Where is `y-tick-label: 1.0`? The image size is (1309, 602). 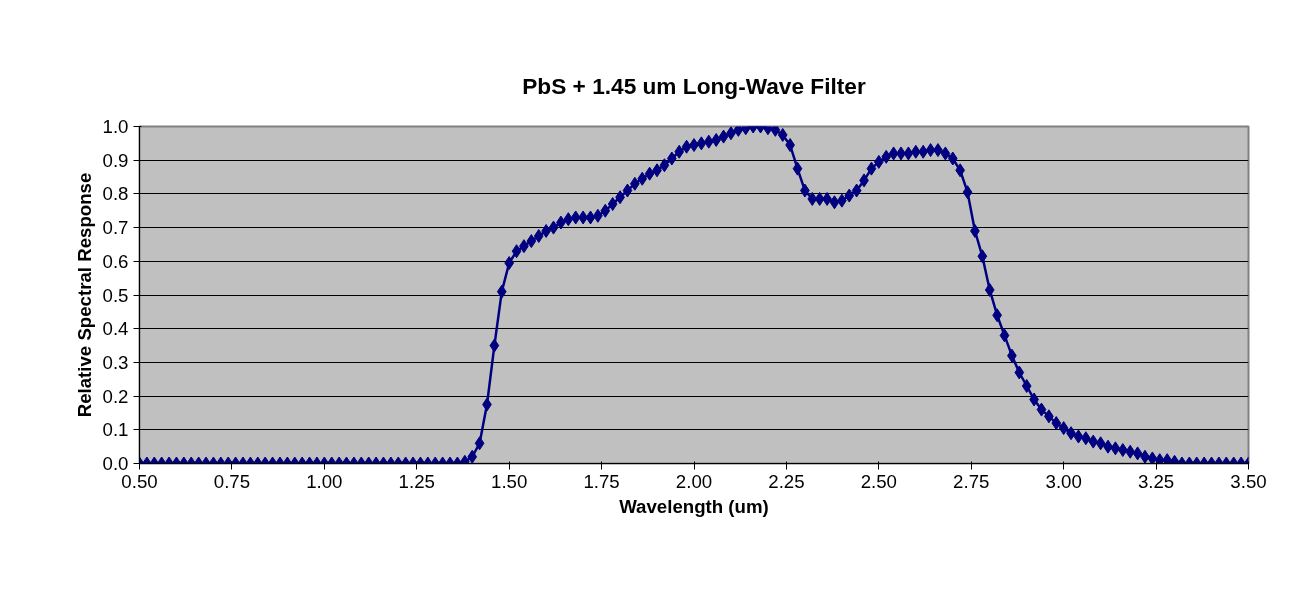
y-tick-label: 1.0 is located at coordinates (115, 126).